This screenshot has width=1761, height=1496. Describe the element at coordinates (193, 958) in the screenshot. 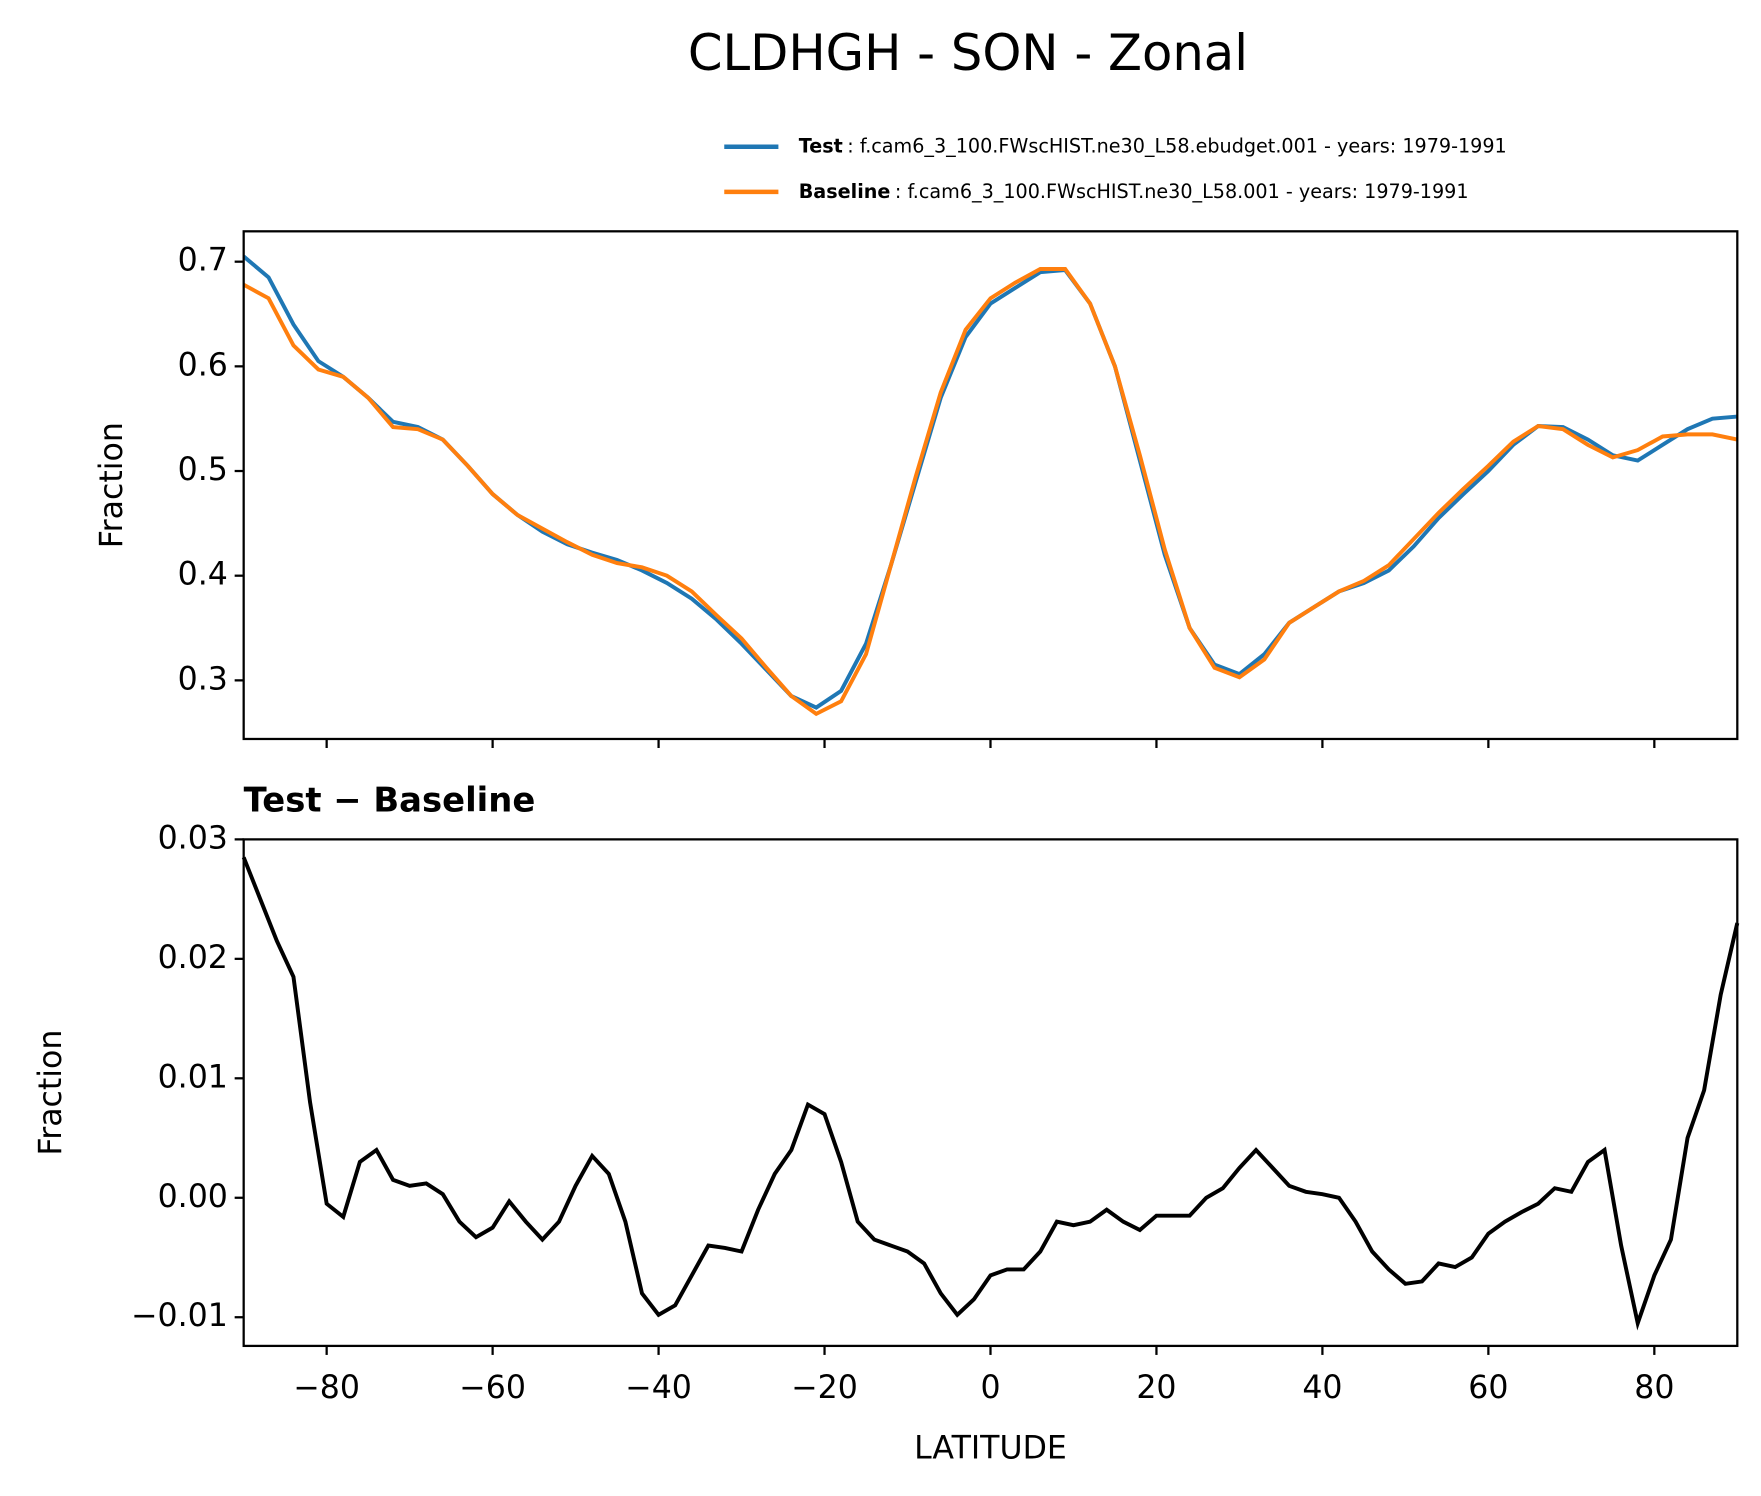

I see `y-tick-label: 0.02` at that location.